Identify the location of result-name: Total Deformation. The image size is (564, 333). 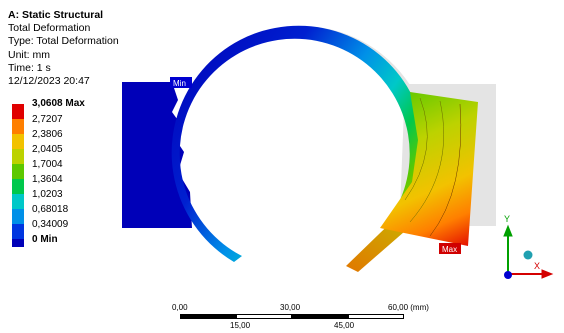
(49, 28).